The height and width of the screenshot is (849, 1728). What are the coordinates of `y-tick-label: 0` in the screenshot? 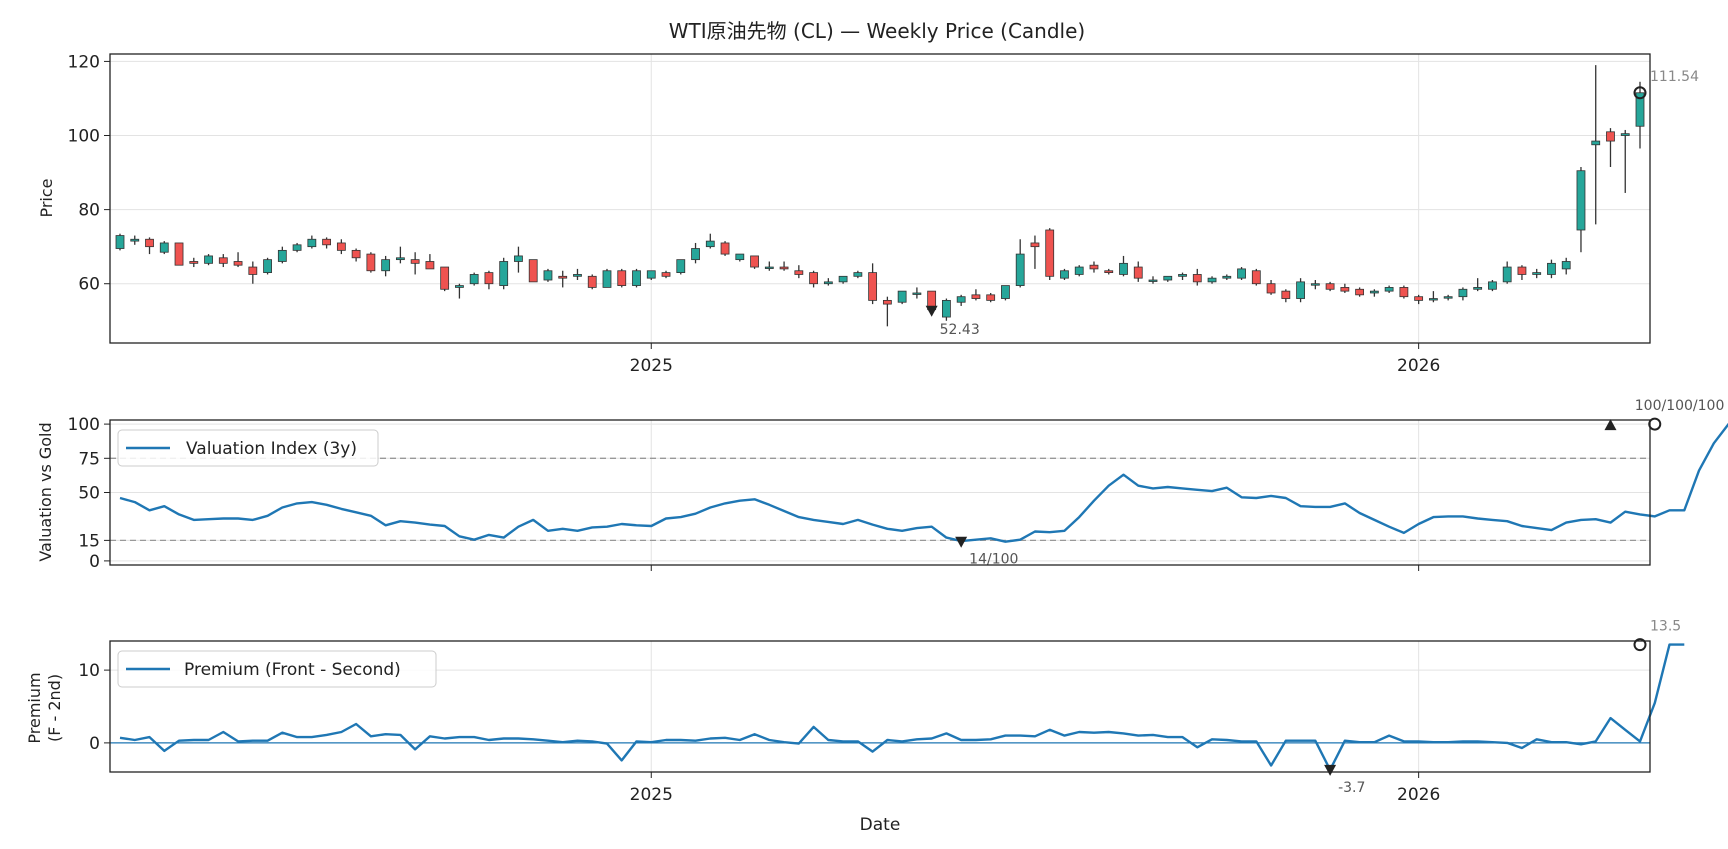 It's located at (94, 562).